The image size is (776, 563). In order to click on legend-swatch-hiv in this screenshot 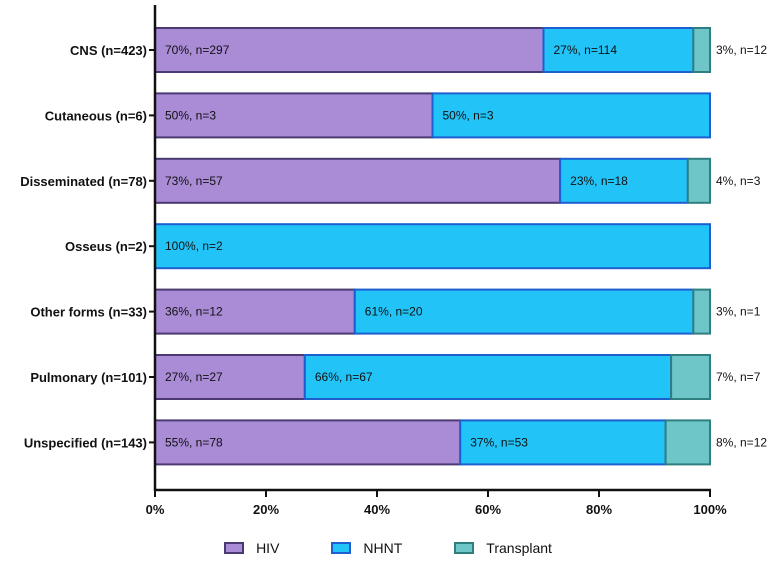, I will do `click(234, 548)`.